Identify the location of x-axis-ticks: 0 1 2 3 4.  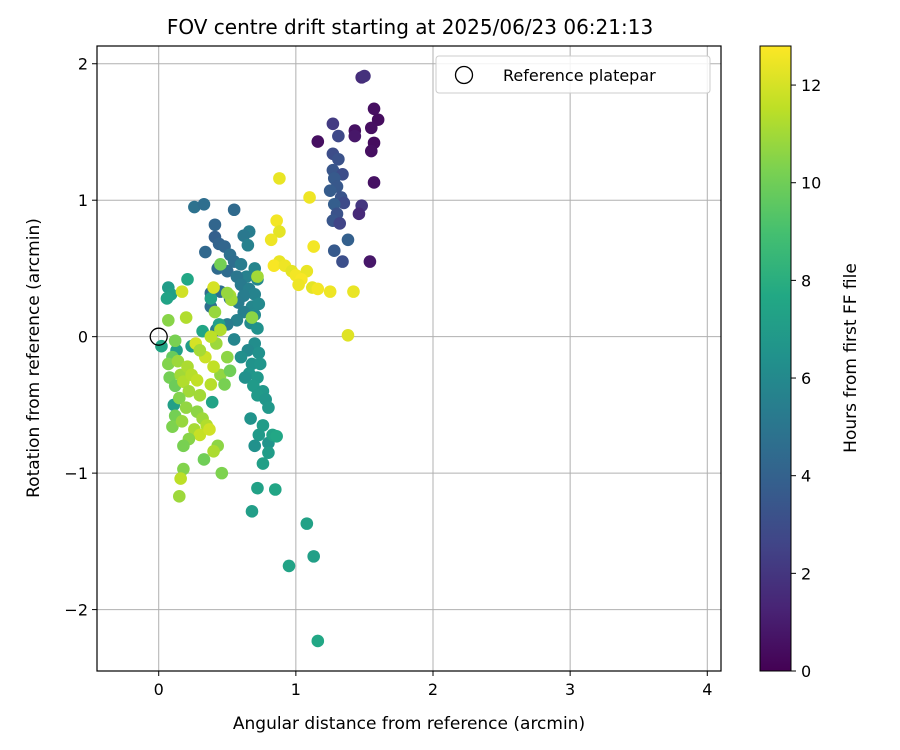
(433, 685).